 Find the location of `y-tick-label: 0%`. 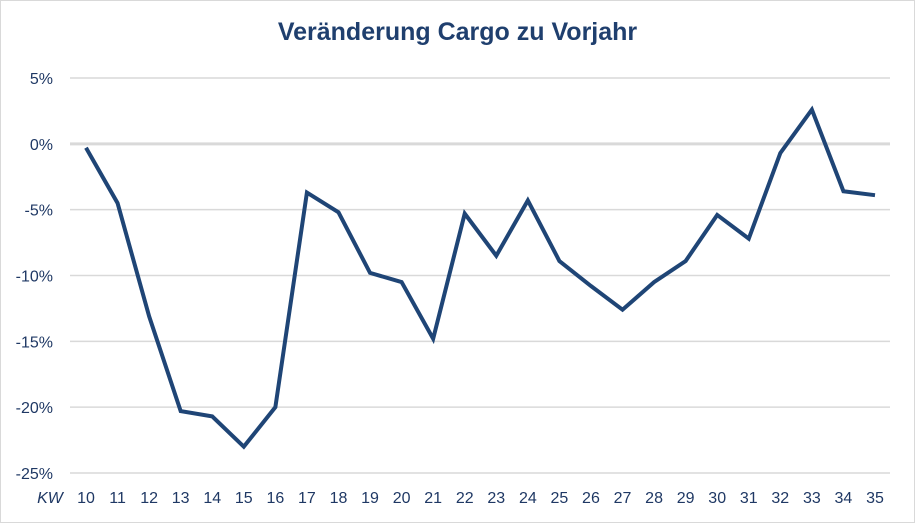

y-tick-label: 0% is located at coordinates (41, 145).